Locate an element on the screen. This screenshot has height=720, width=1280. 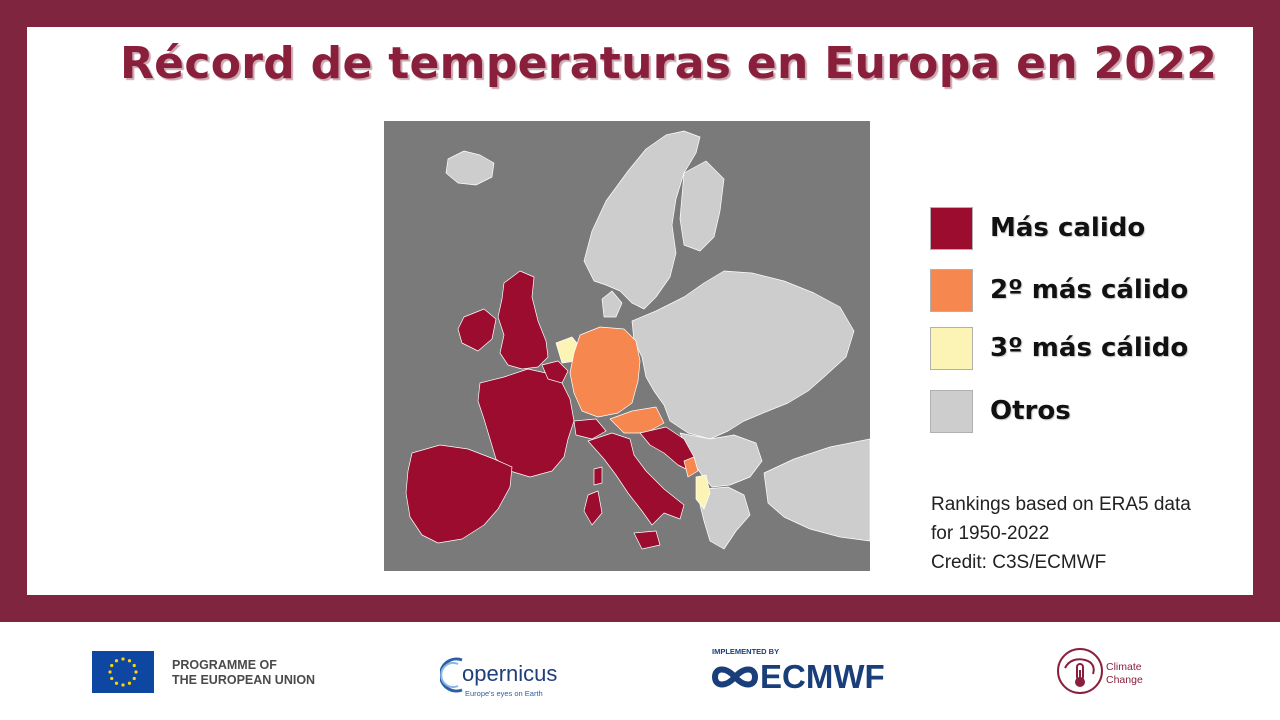
ecmwf-implemented-by: IMPLEMENTED BY is located at coordinates (746, 651).